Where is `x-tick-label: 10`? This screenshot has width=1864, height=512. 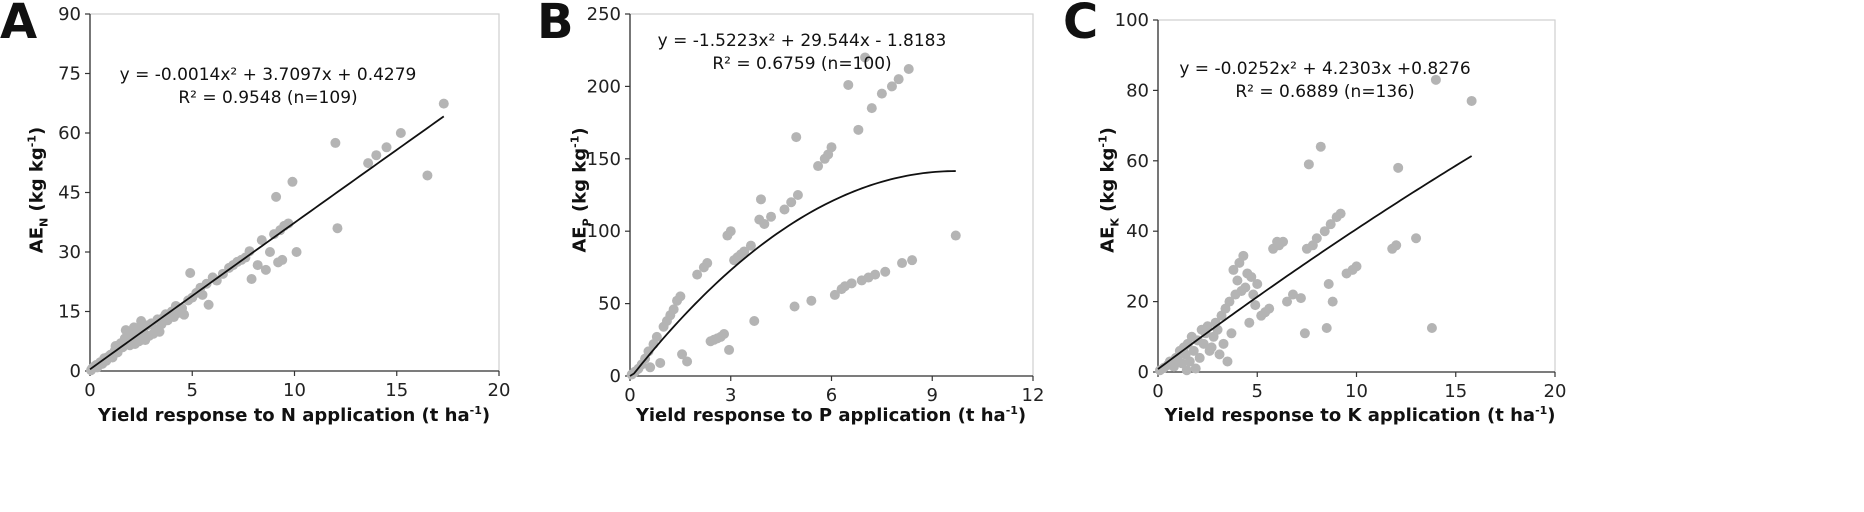
x-tick-label: 10 is located at coordinates (294, 390).